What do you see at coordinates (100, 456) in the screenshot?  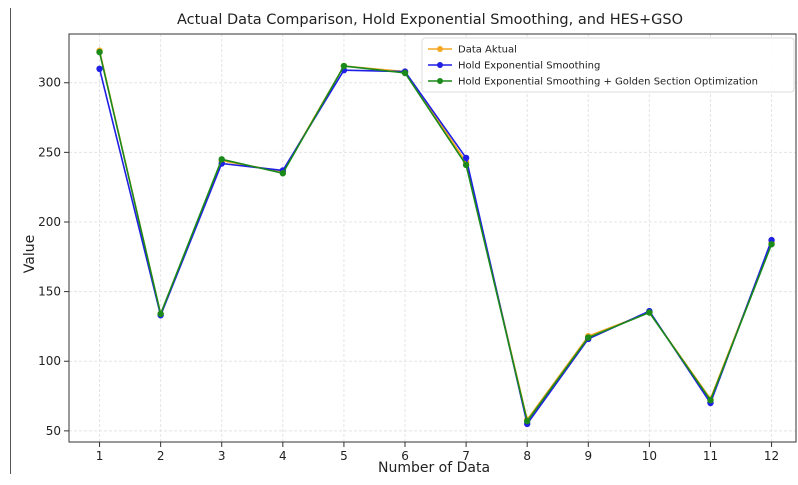 I see `x-tick-label: 1` at bounding box center [100, 456].